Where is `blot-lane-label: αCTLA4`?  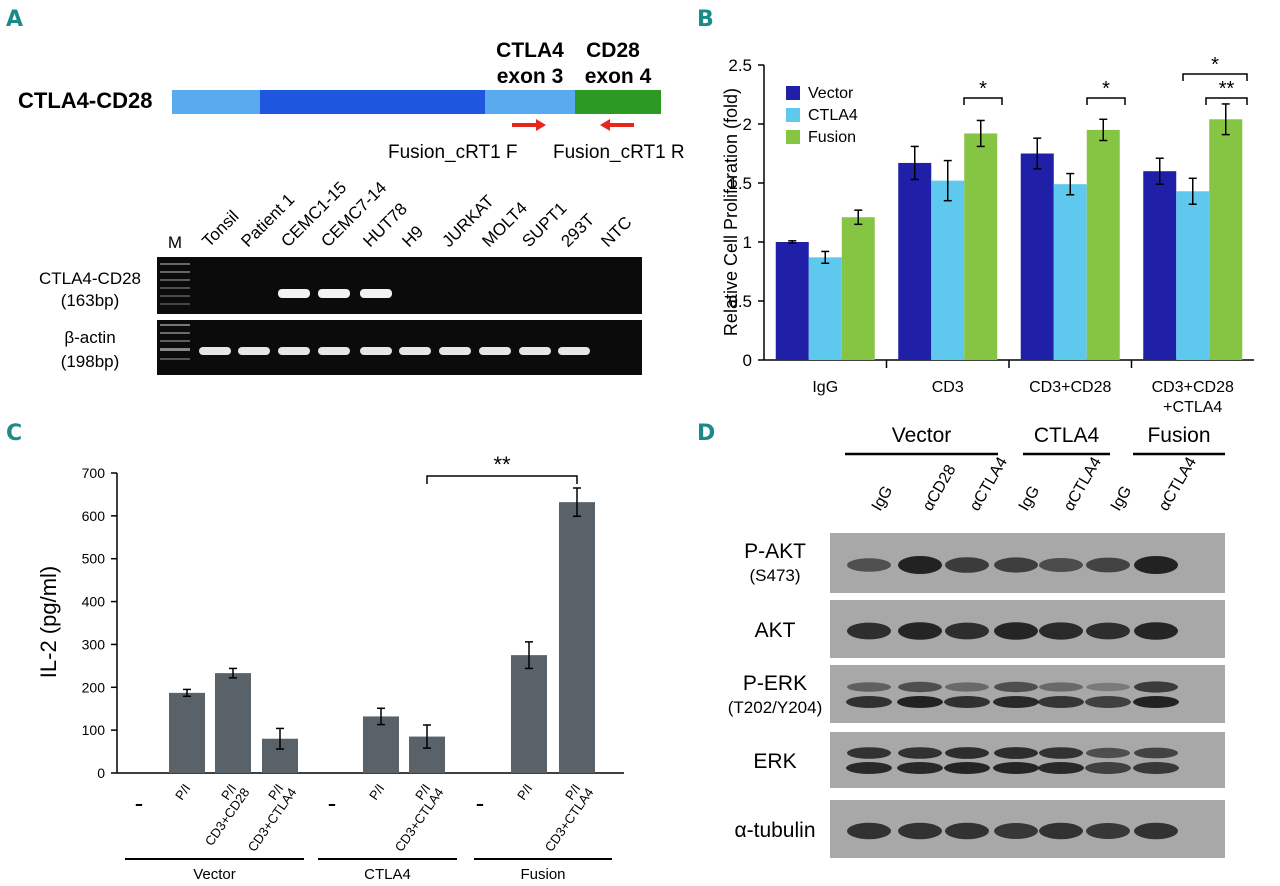
blot-lane-label: αCTLA4 is located at coordinates (1083, 484).